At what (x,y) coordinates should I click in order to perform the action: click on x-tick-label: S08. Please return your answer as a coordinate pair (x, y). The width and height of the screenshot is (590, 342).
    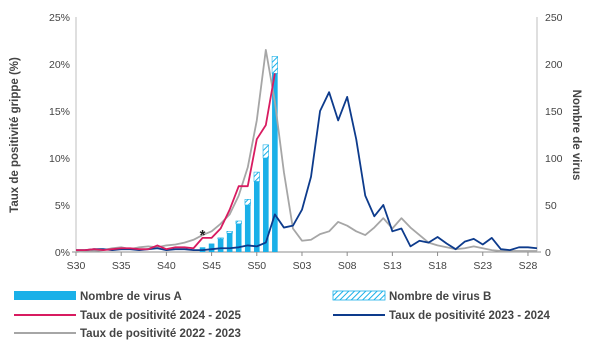
    Looking at the image, I should click on (347, 266).